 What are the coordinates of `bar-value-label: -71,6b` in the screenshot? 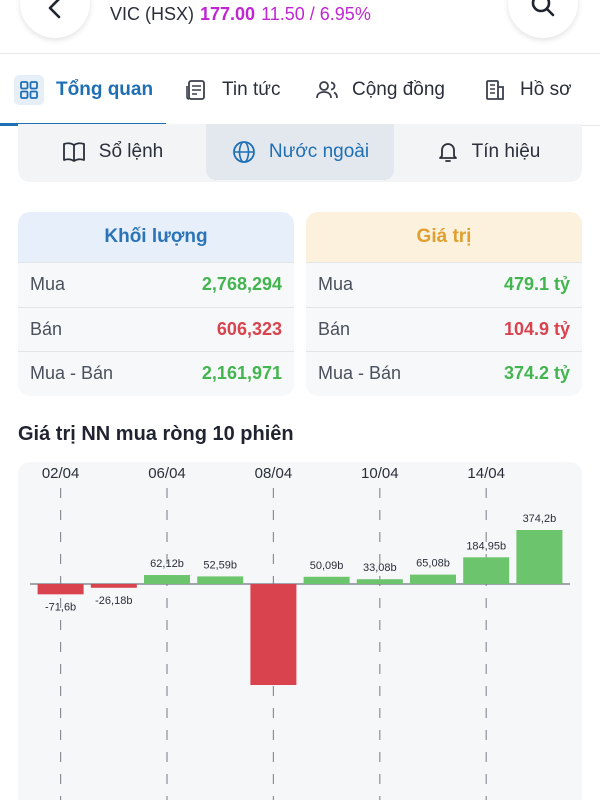 It's located at (60, 607).